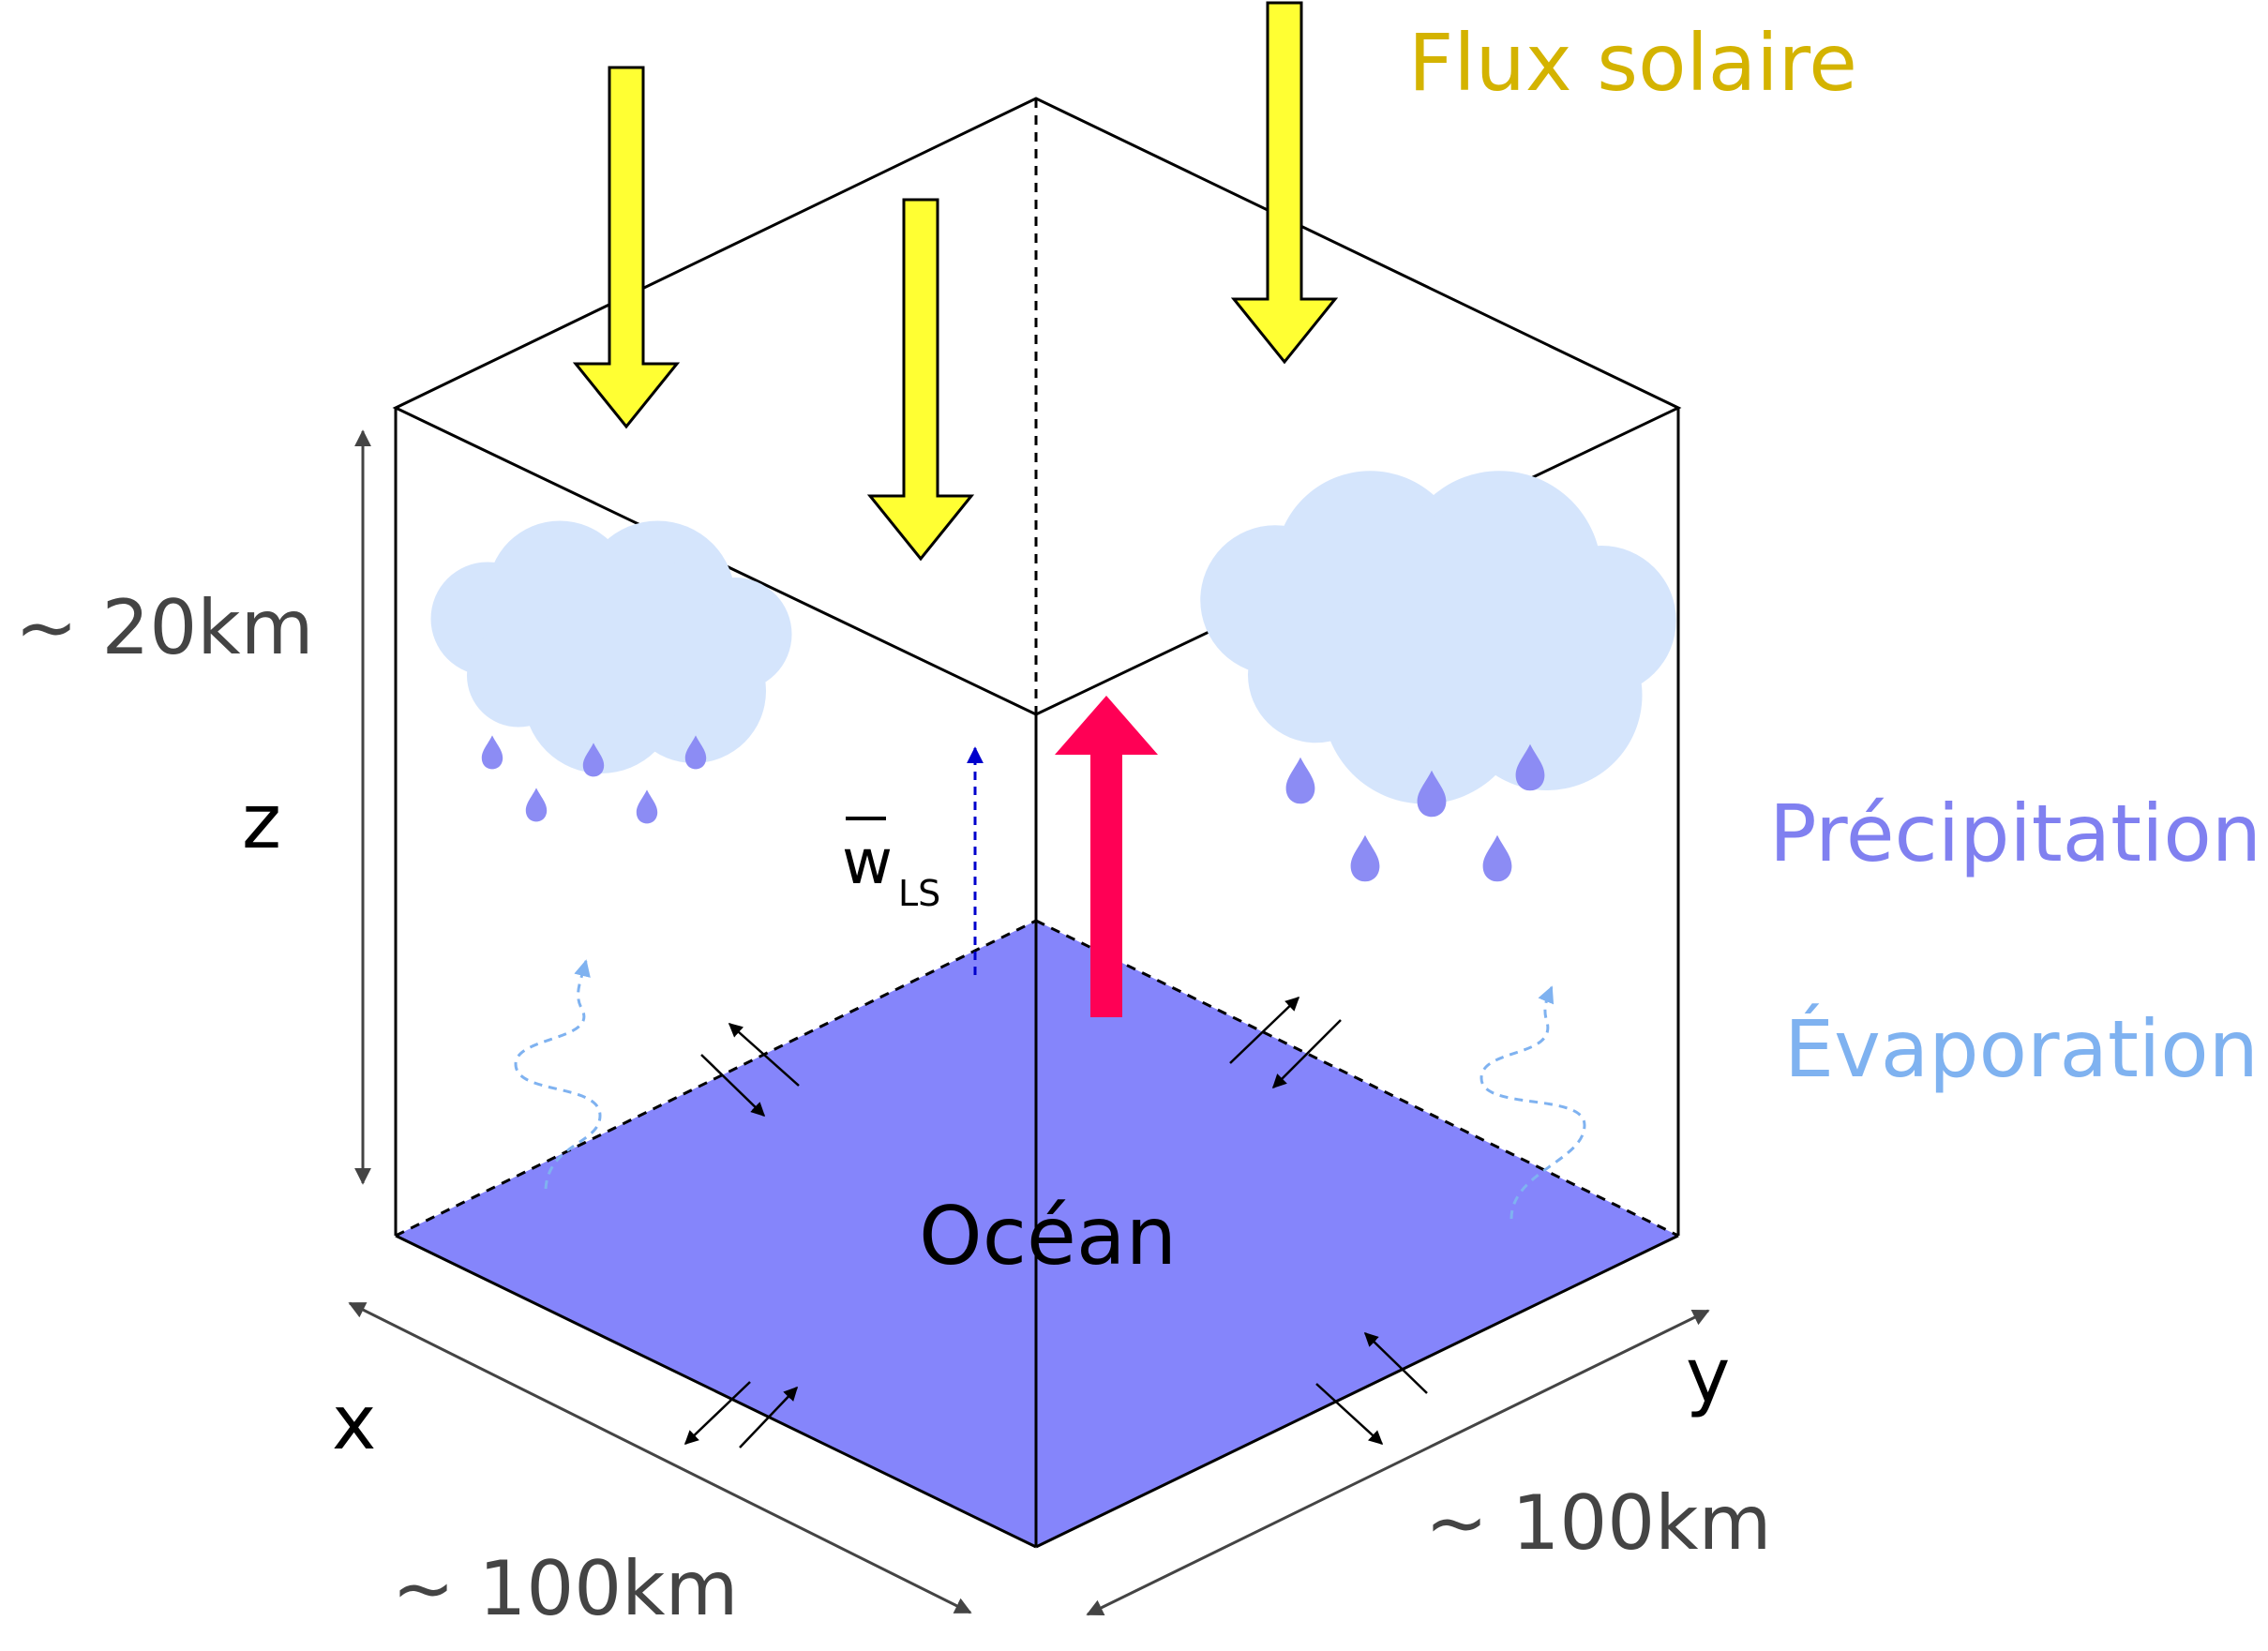 This screenshot has width=2268, height=1651. I want to click on surface-flux-arrow, so click(1106, 856).